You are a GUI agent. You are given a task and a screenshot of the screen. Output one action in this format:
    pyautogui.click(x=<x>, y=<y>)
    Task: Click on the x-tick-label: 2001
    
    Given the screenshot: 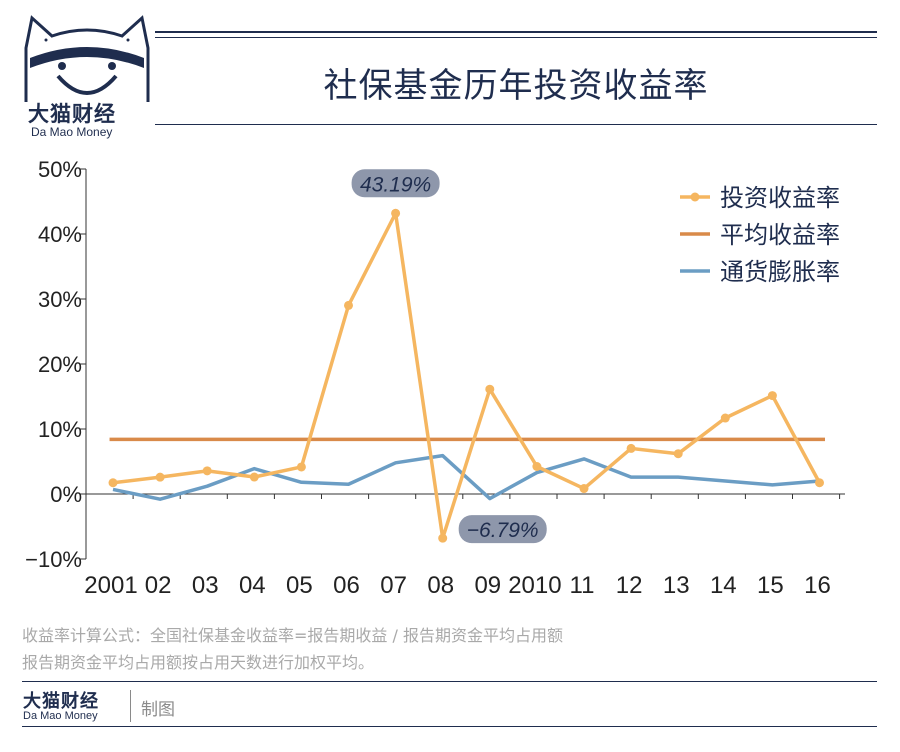 What is the action you would take?
    pyautogui.click(x=110, y=585)
    